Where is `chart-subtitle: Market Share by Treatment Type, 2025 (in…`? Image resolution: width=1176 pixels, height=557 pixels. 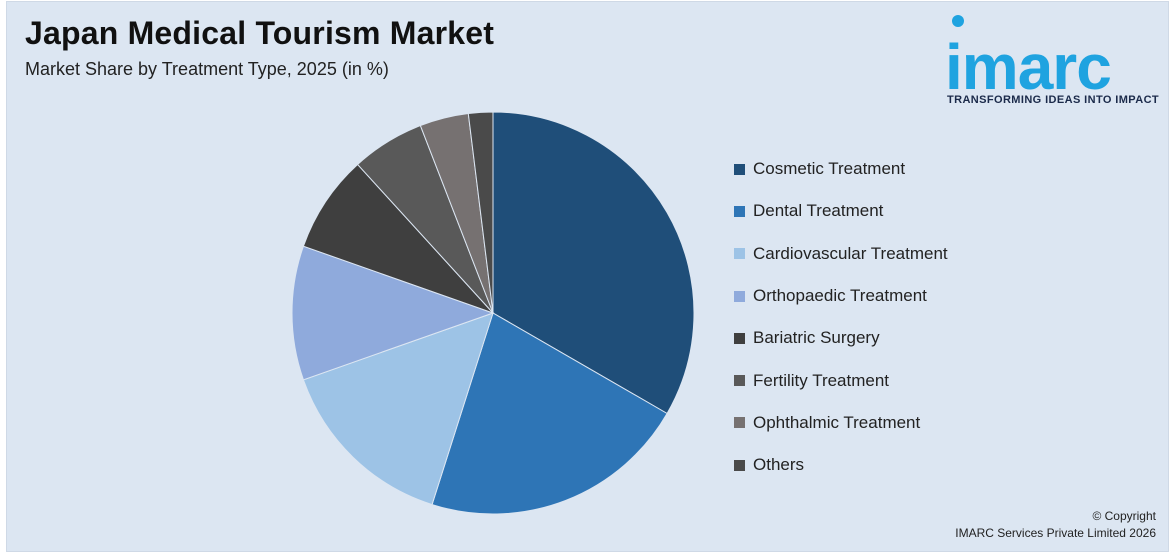 chart-subtitle: Market Share by Treatment Type, 2025 (in… is located at coordinates (207, 69).